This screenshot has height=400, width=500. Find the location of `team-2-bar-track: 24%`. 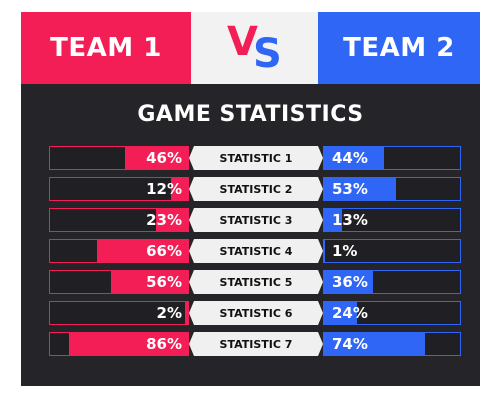

team-2-bar-track: 24% is located at coordinates (392, 313).